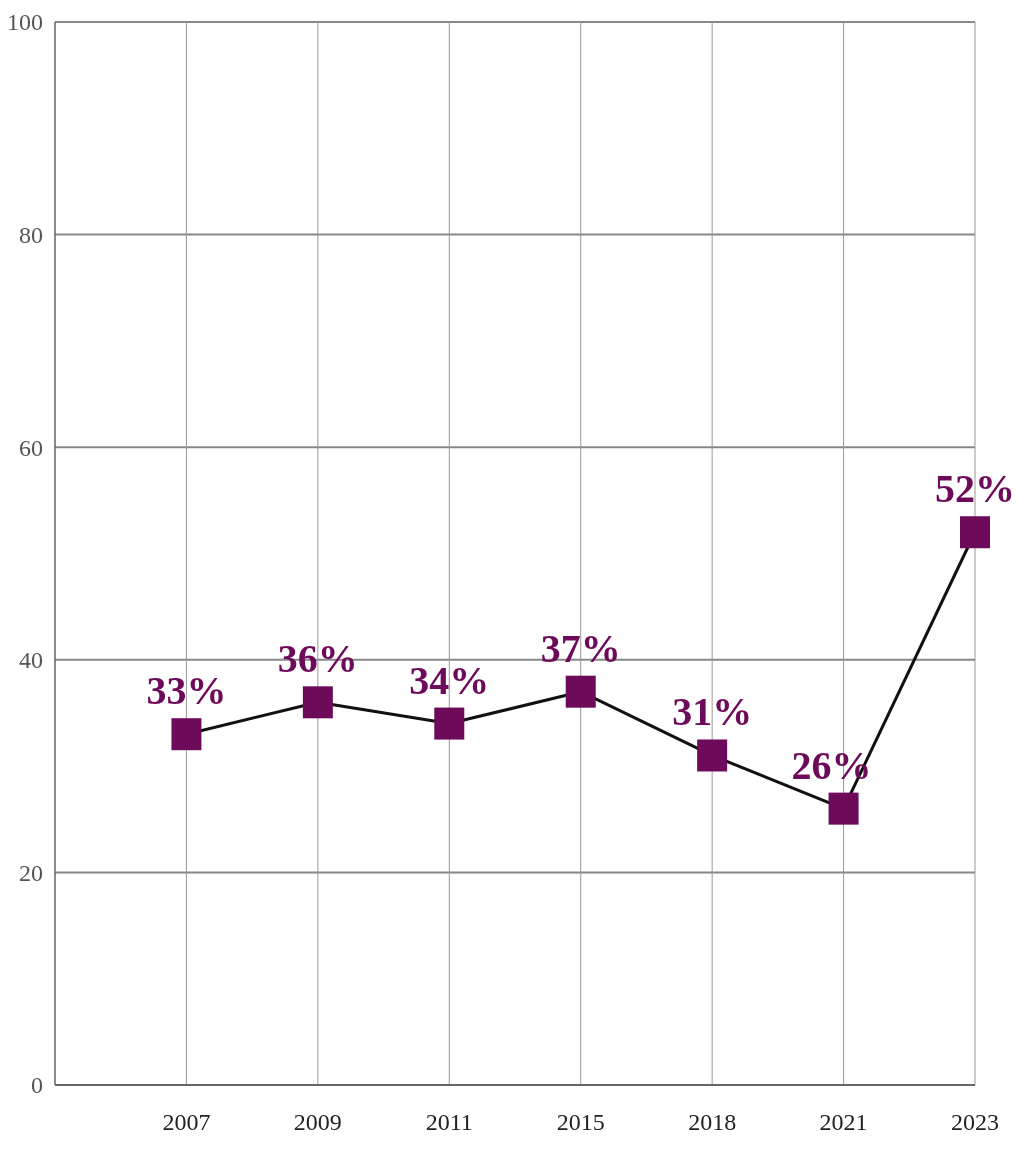 The width and height of the screenshot is (1019, 1153). What do you see at coordinates (975, 489) in the screenshot?
I see `data-label: 52%` at bounding box center [975, 489].